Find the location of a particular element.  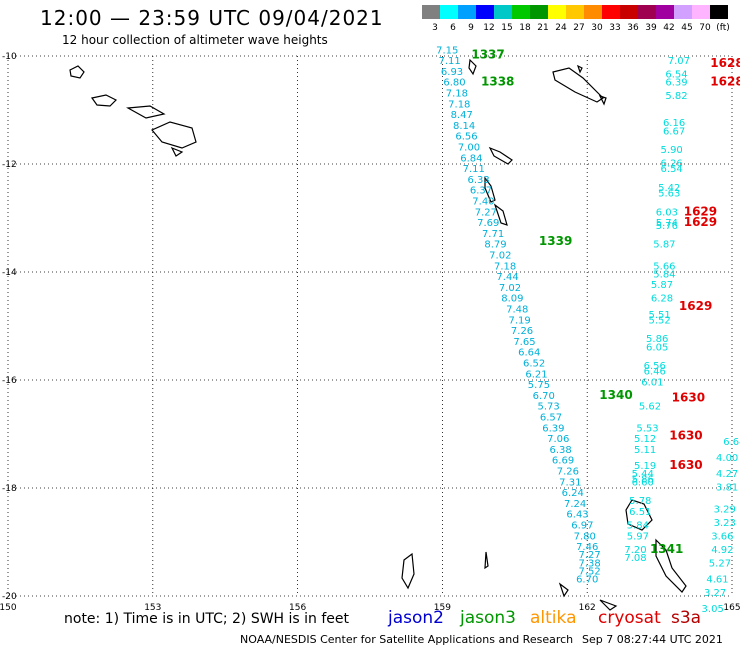

wave-height-value: 6.39 is located at coordinates (676, 83).